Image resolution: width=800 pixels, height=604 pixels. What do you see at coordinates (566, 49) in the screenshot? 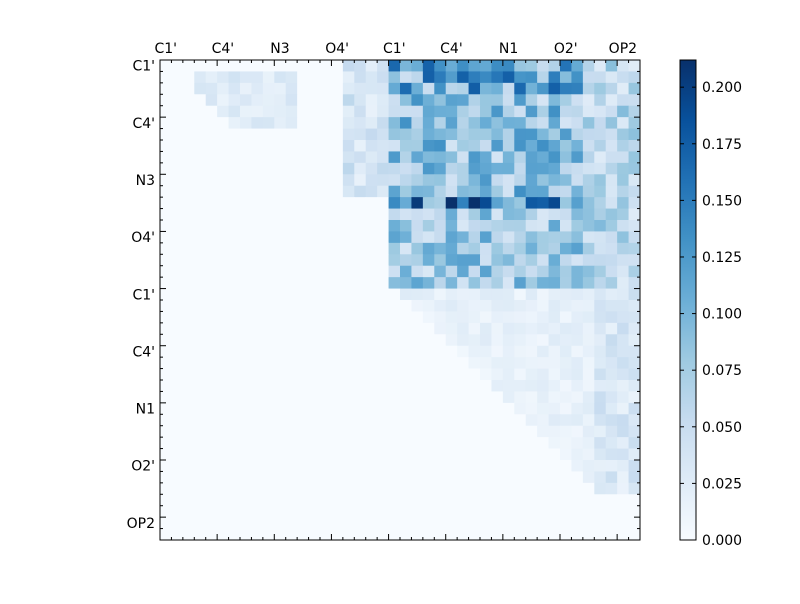
I see `x-tick-label: O2'` at bounding box center [566, 49].